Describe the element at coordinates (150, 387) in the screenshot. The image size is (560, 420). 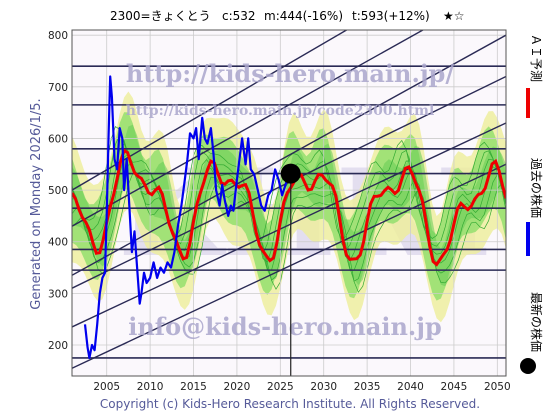
I see `x-tick-label: 2010` at that location.